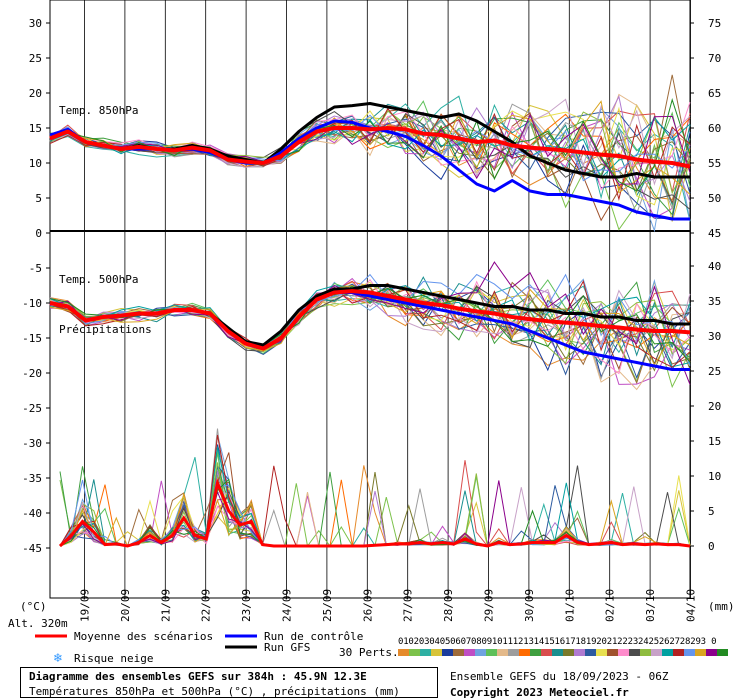 Image resolution: width=740 pixels, height=700 pixels. What do you see at coordinates (165, 605) in the screenshot?
I see `x-tick-label: 21/09` at bounding box center [165, 605].